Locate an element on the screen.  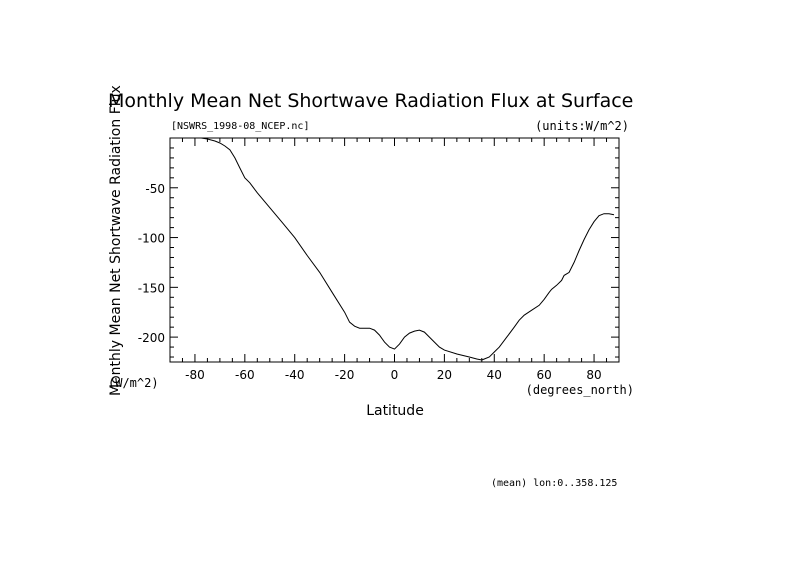
units-label: (units:W/m^2) is located at coordinates (582, 126).